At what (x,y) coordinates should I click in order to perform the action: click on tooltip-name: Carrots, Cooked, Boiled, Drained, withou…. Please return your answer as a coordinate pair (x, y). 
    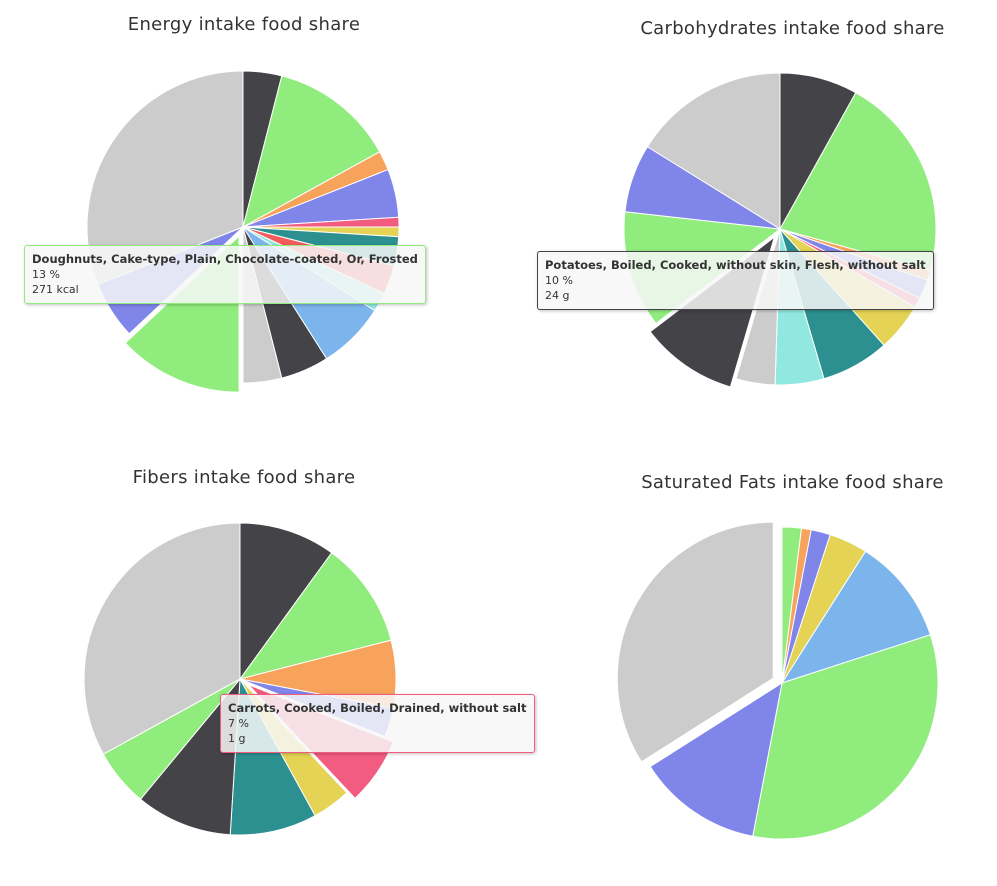
    Looking at the image, I should click on (377, 708).